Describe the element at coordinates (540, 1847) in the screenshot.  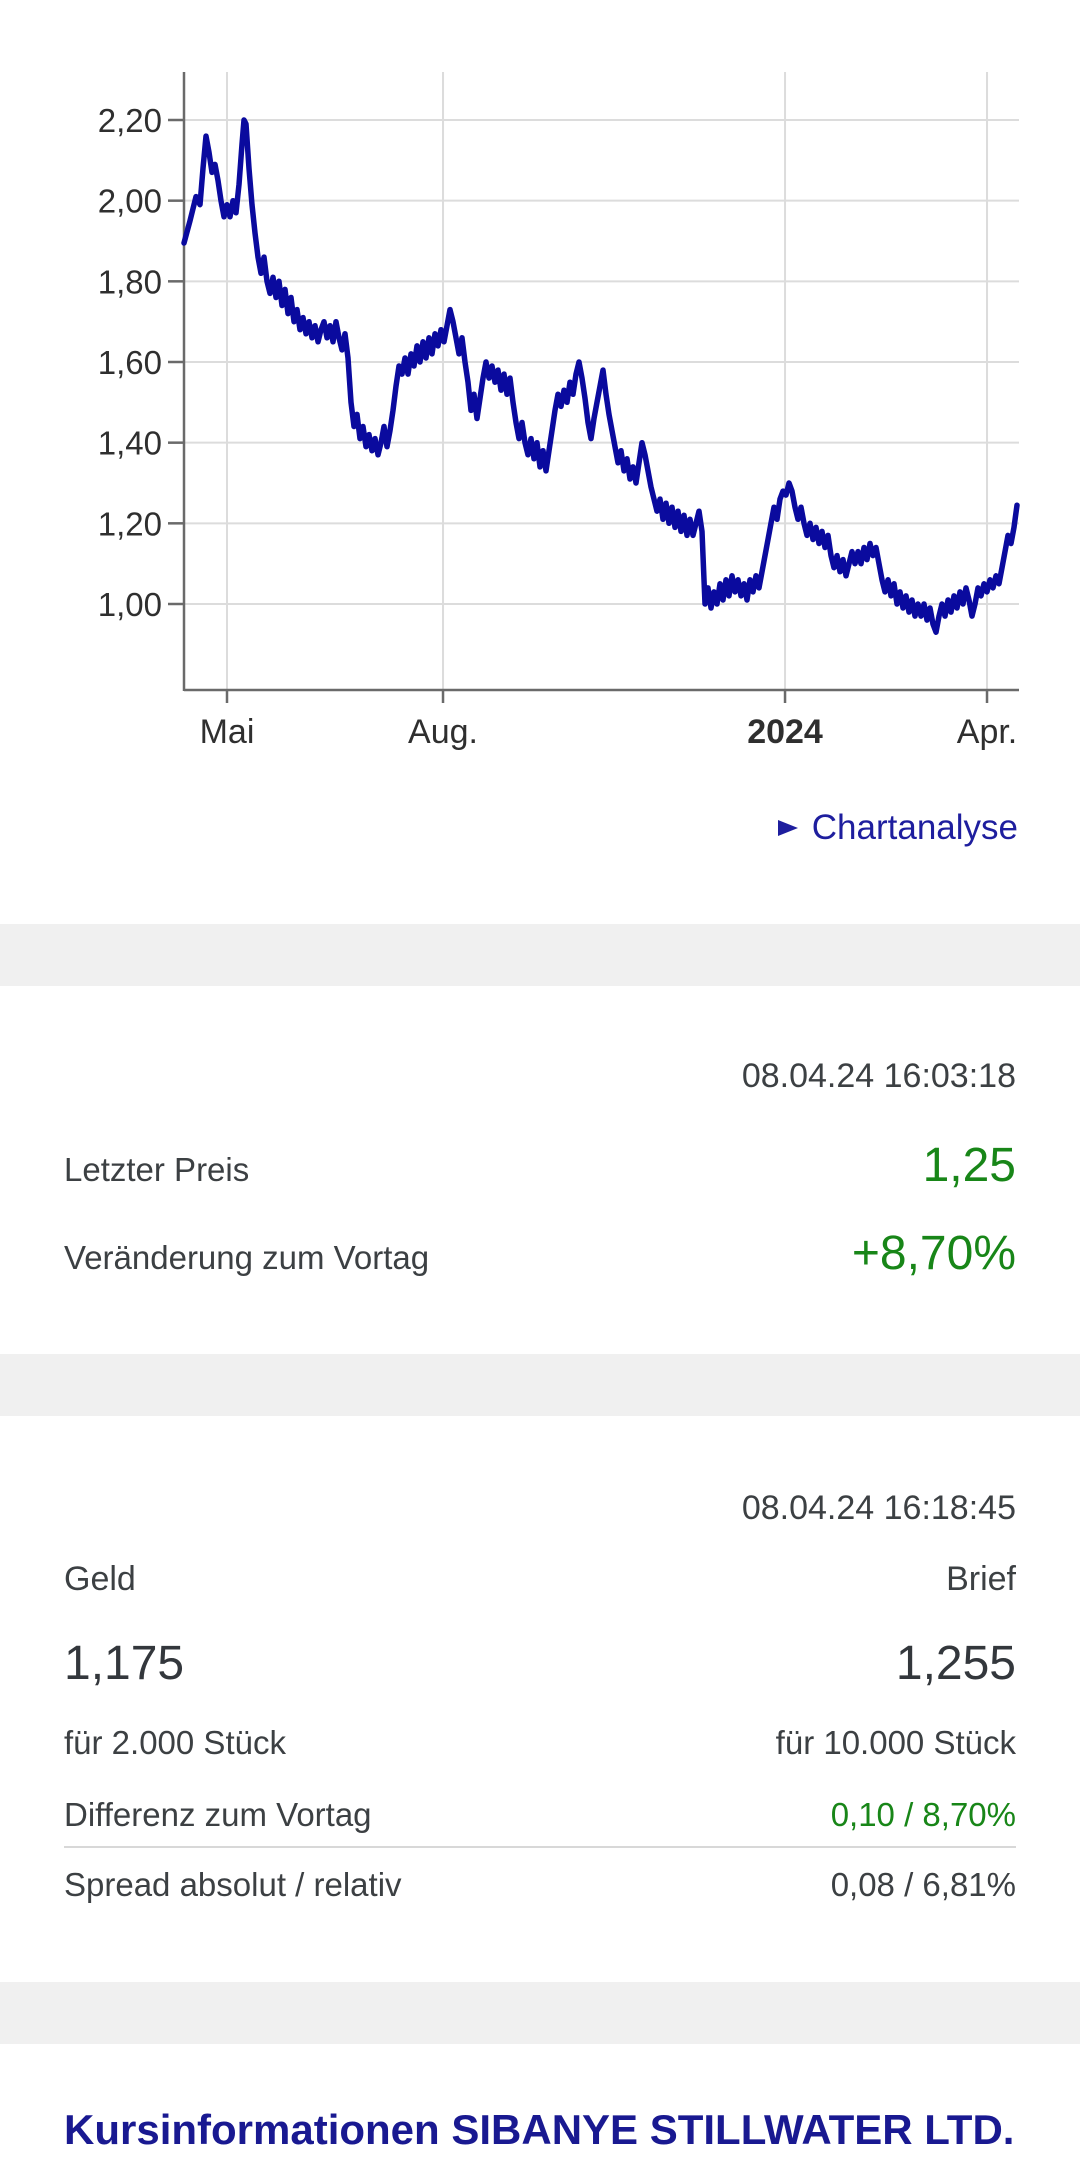
I see `row-divider` at that location.